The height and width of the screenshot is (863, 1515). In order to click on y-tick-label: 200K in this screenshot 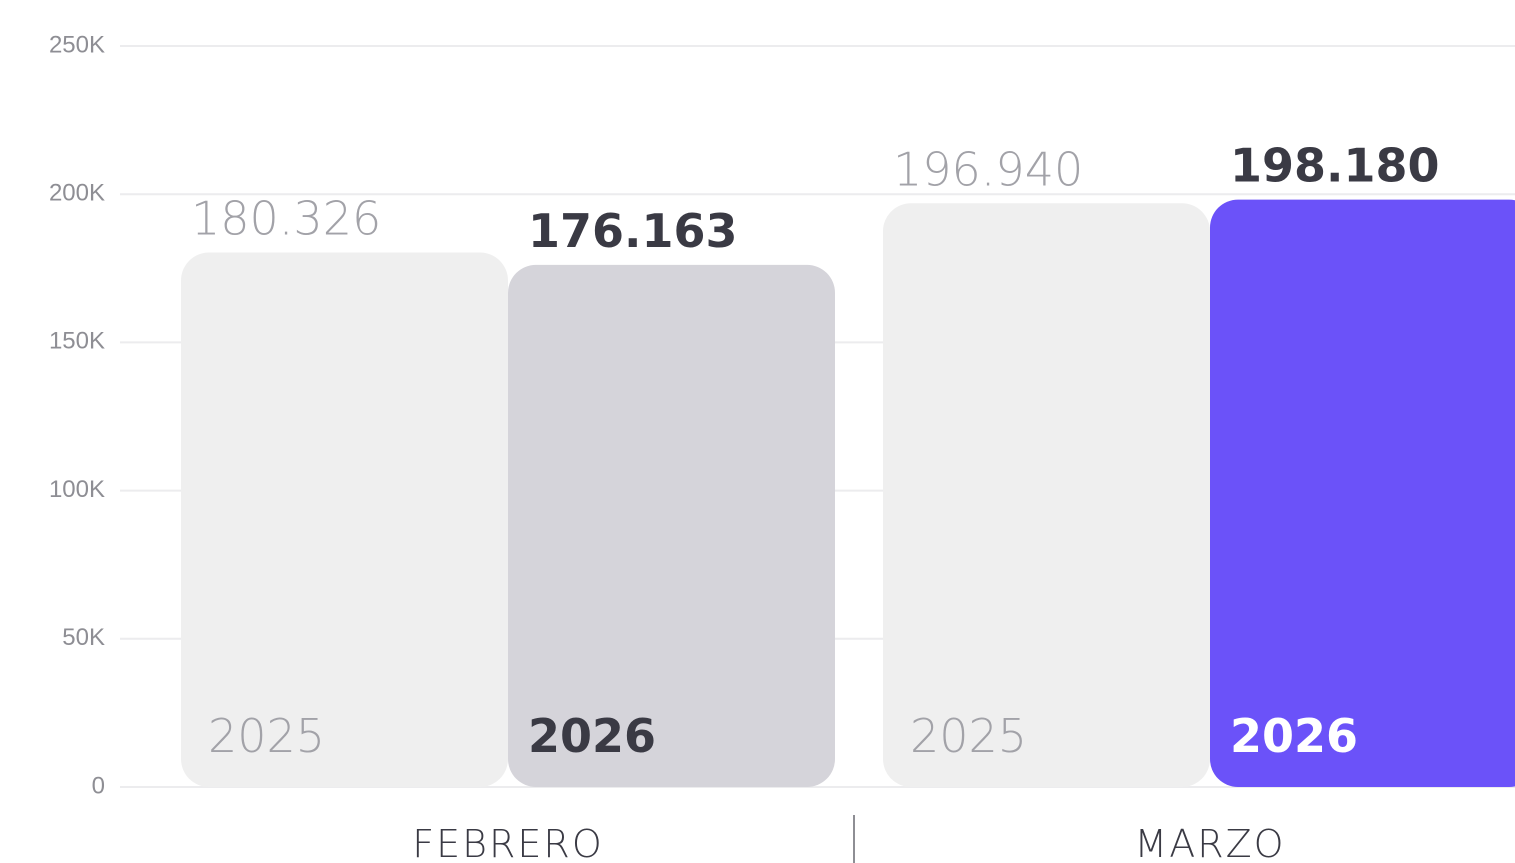, I will do `click(77, 193)`.